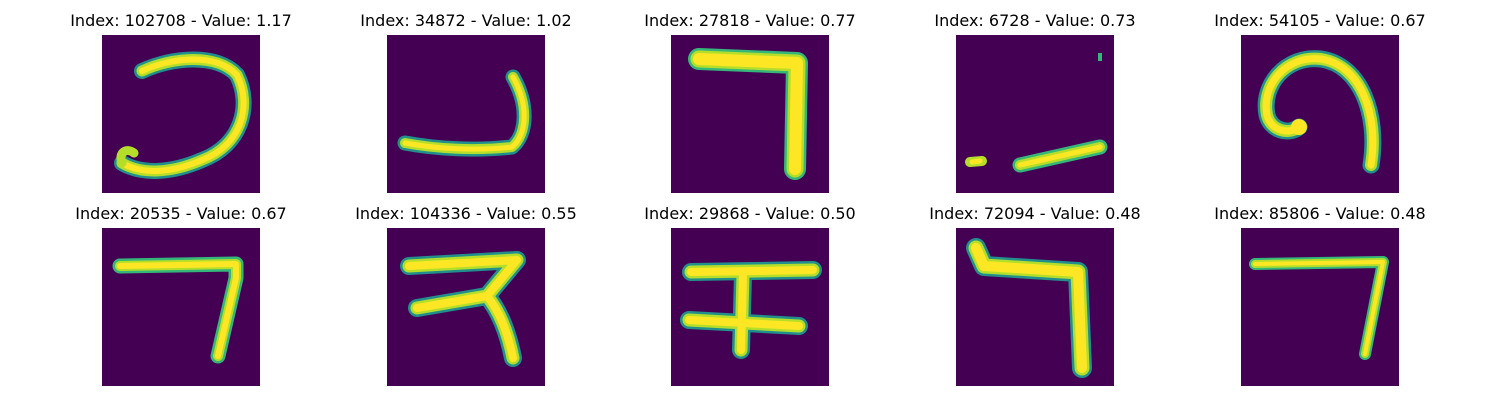 The height and width of the screenshot is (400, 1500). I want to click on panel-title: Index: 29868 - Value: 0.50, so click(750, 213).